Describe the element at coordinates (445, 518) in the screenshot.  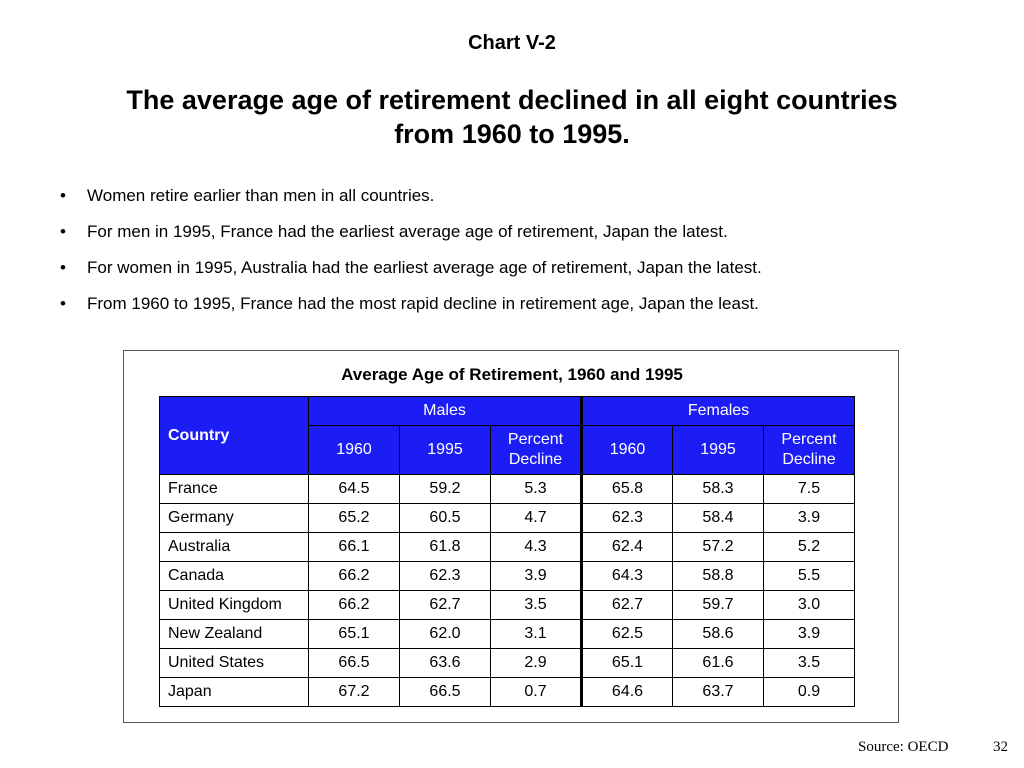
I see `value-cell: 60.5` at that location.